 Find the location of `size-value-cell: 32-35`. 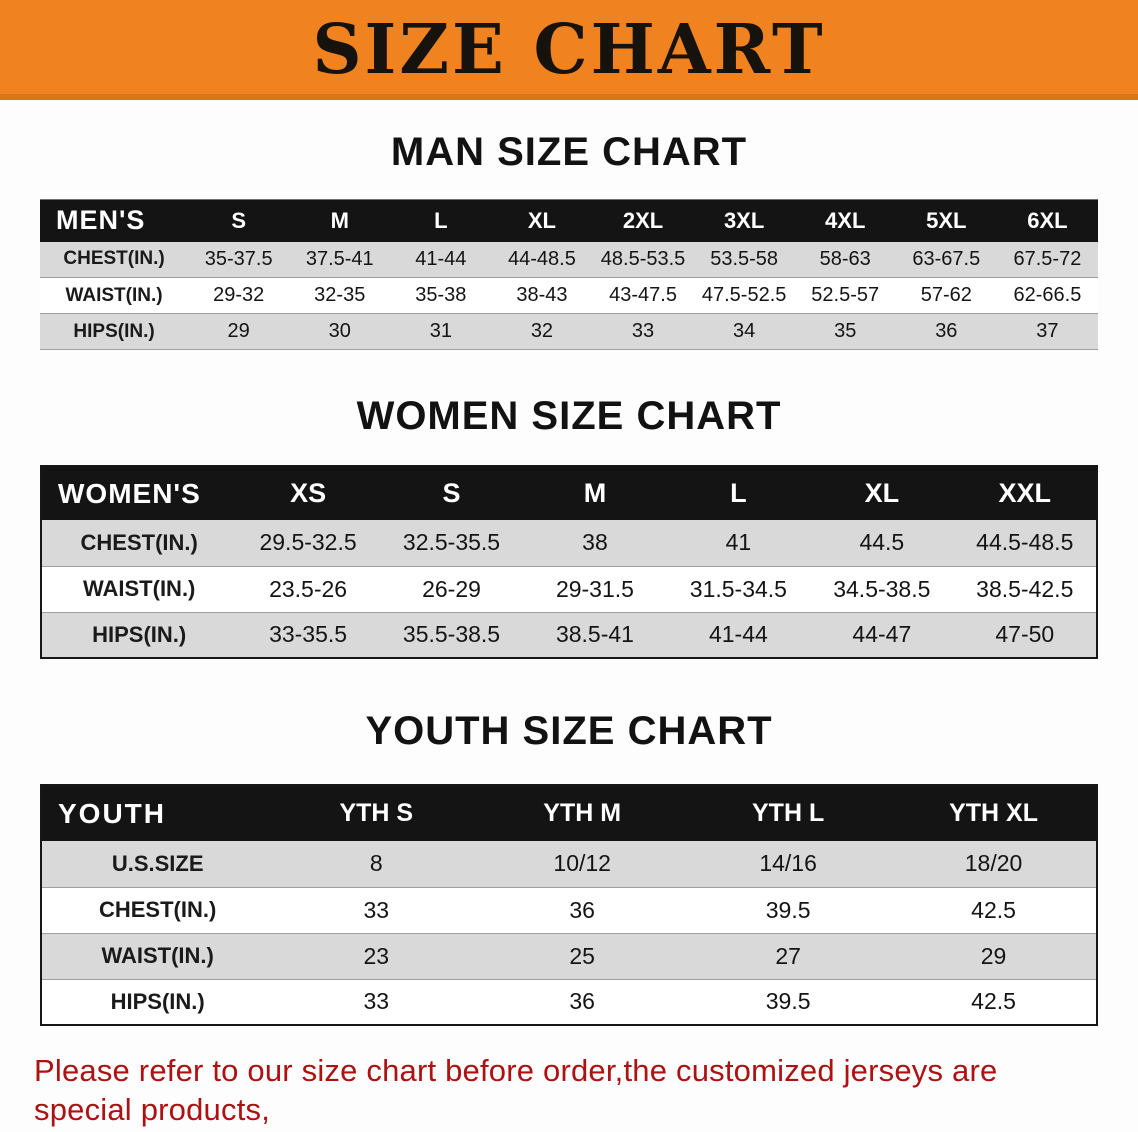

size-value-cell: 32-35 is located at coordinates (340, 295).